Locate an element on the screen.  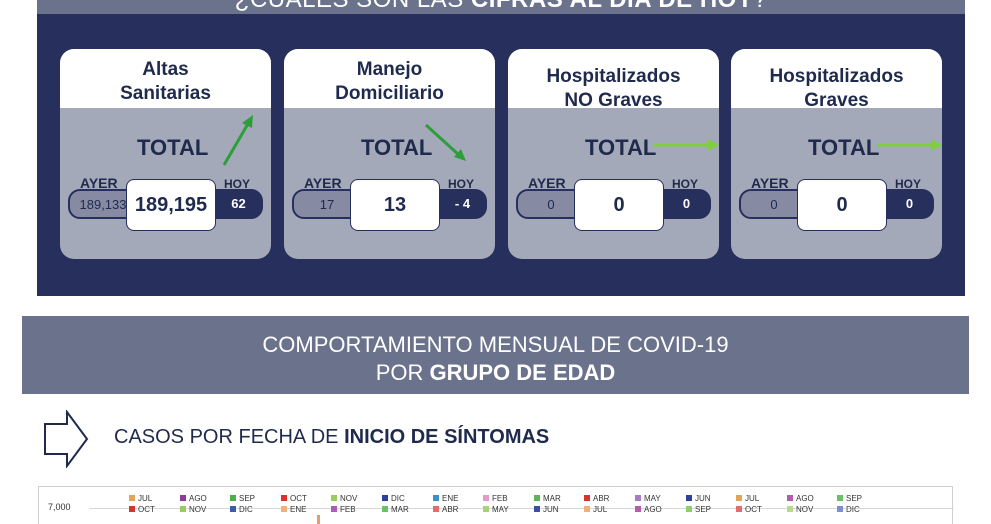
total-value: 0 is located at coordinates (619, 205).